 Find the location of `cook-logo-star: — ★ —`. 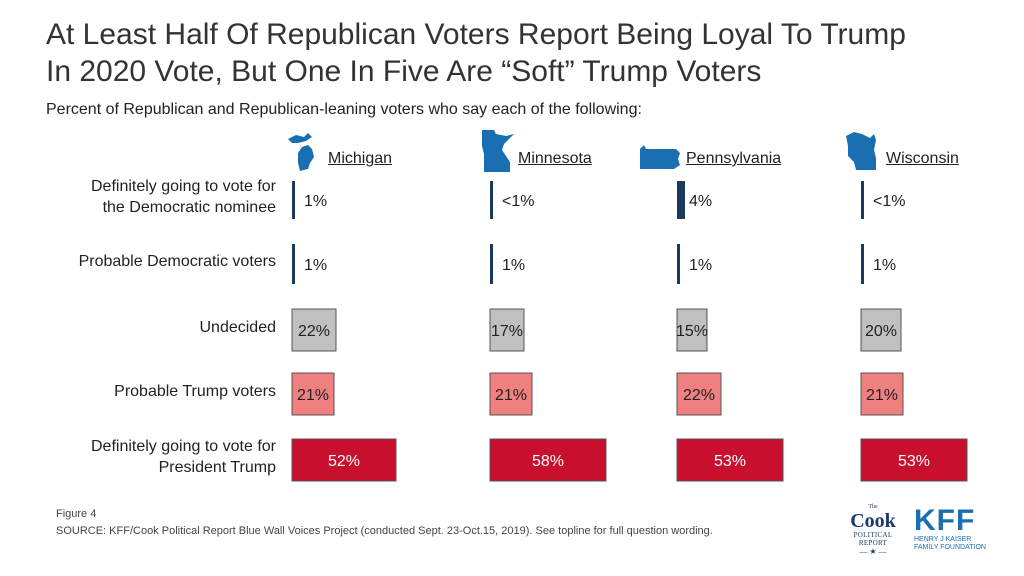

cook-logo-star: — ★ — is located at coordinates (873, 551).